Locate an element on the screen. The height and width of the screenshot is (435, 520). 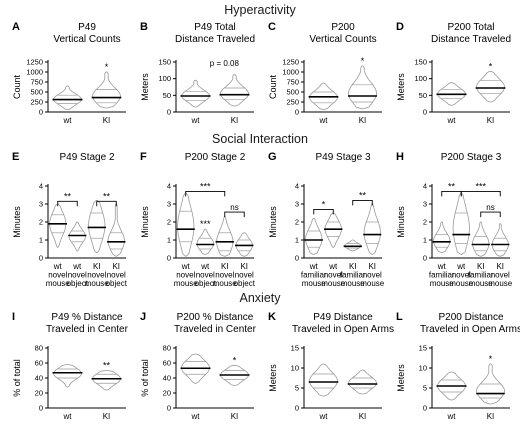
panel-letter: D is located at coordinates (400, 27).